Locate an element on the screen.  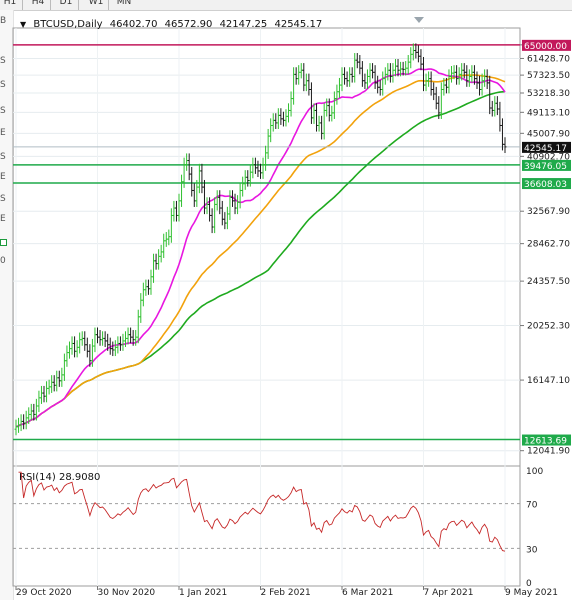
rsi-tick-label: 0 is located at coordinates (529, 584).